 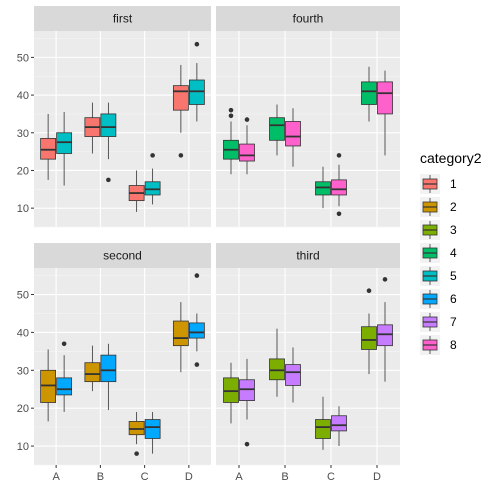 I want to click on facet-strip-fourth, so click(x=308, y=18).